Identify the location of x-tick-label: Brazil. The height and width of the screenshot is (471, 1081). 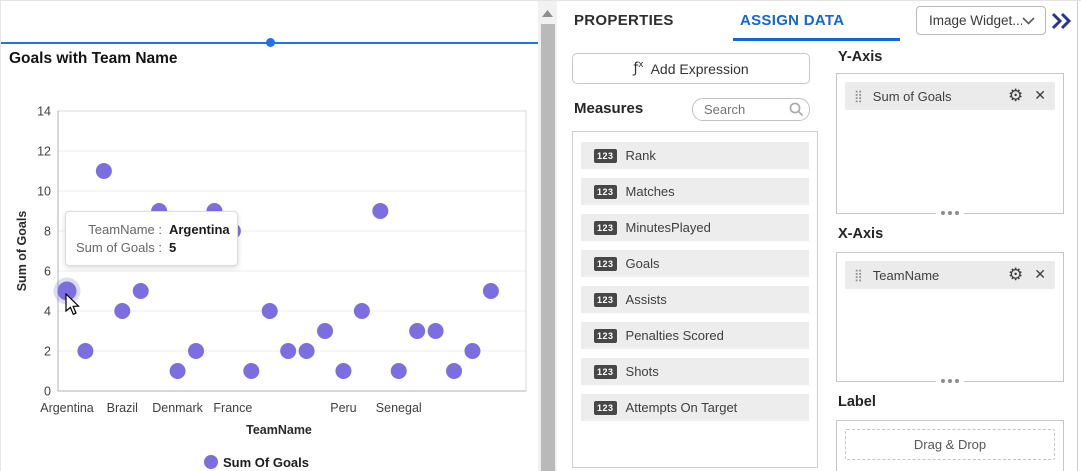
(122, 408).